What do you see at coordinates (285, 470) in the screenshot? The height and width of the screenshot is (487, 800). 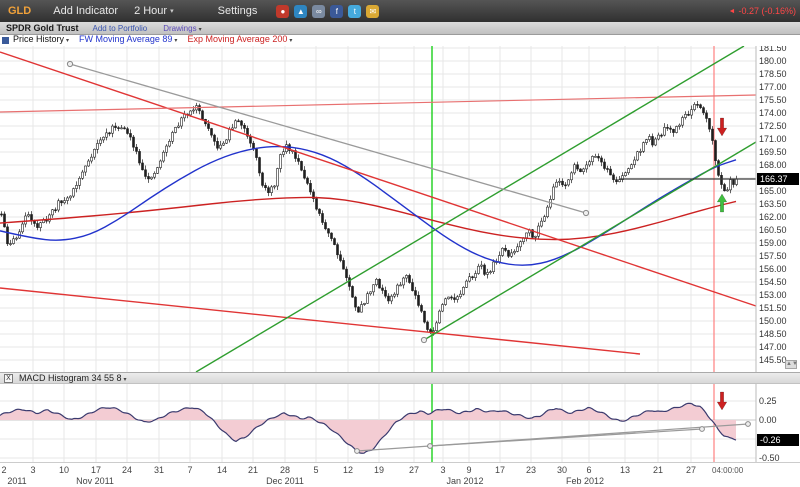 I see `date-tick-label: 28` at bounding box center [285, 470].